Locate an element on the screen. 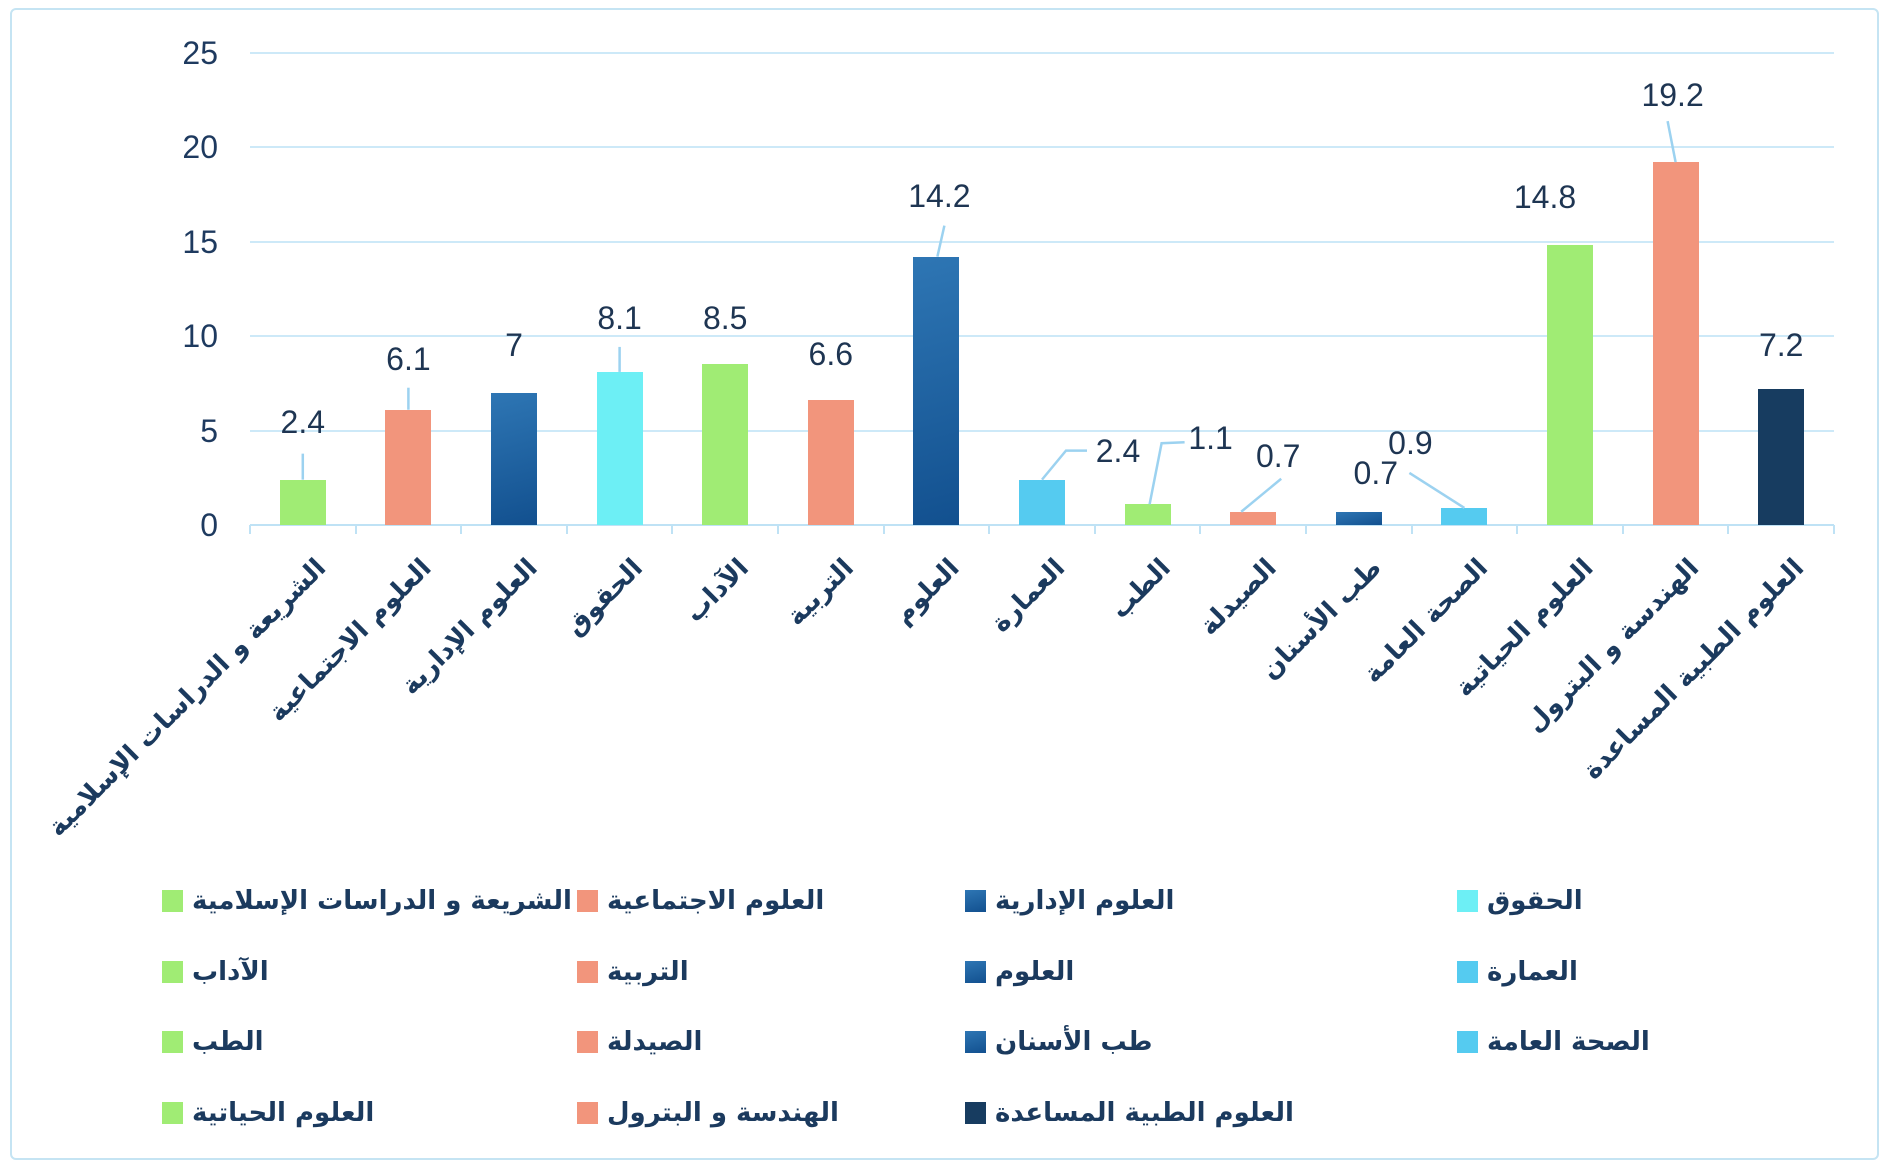 This screenshot has width=1887, height=1171. bar-value-label: 7.2 is located at coordinates (1781, 344).